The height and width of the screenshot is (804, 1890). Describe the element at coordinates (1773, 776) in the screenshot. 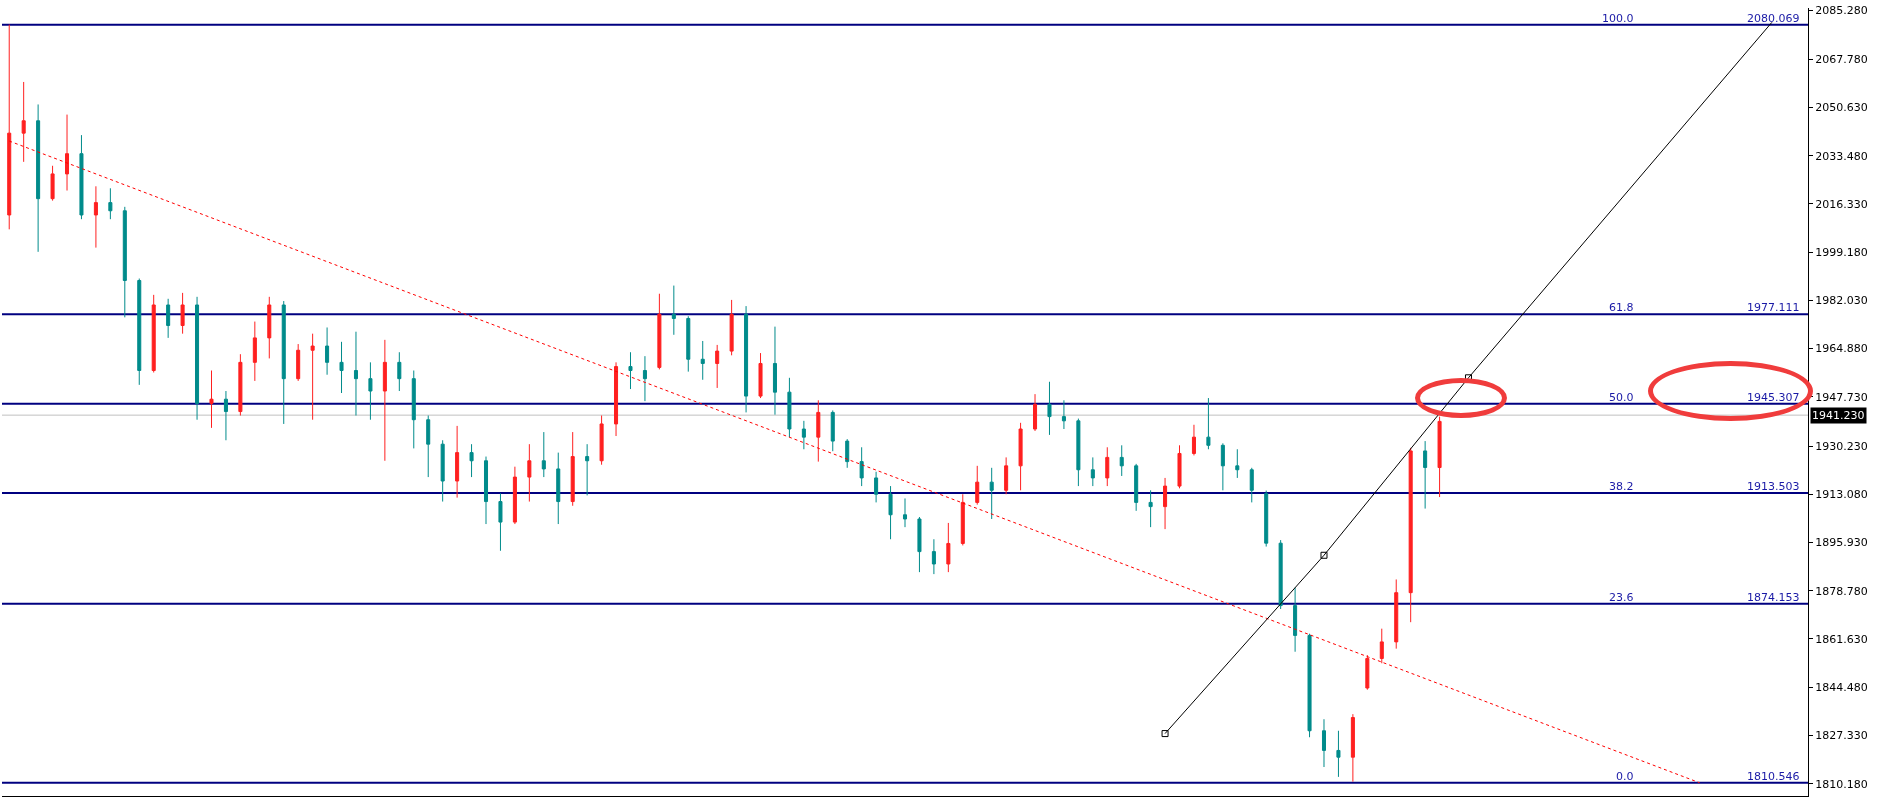

I see `ref-line-label: 1810.546` at that location.